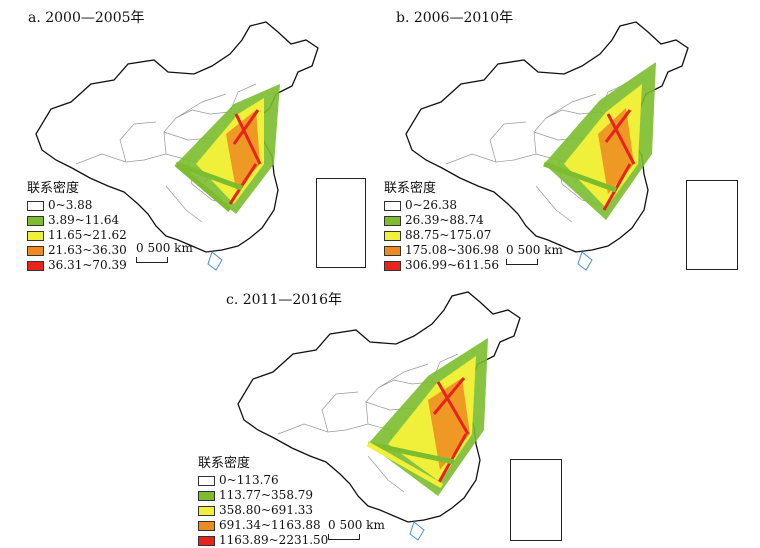 The image size is (760, 548). I want to click on legend-item: 175.08~306.98, so click(441, 250).